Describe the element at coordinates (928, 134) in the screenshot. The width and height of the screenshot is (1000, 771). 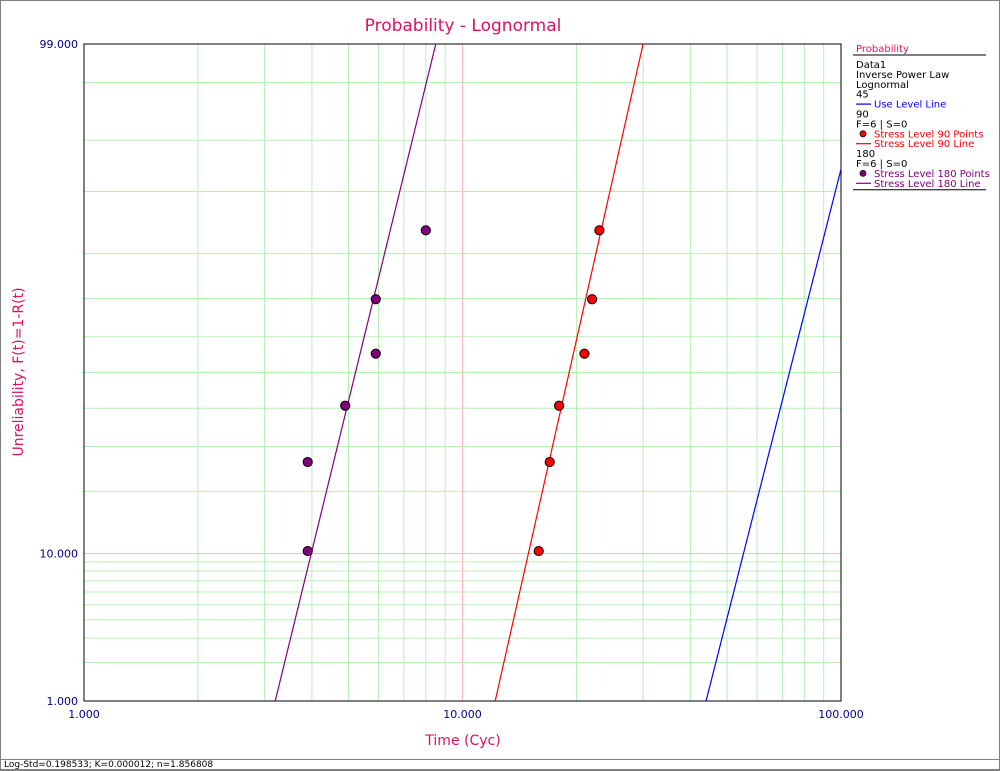
I see `legend-entry: Stress Level 90 Points` at that location.